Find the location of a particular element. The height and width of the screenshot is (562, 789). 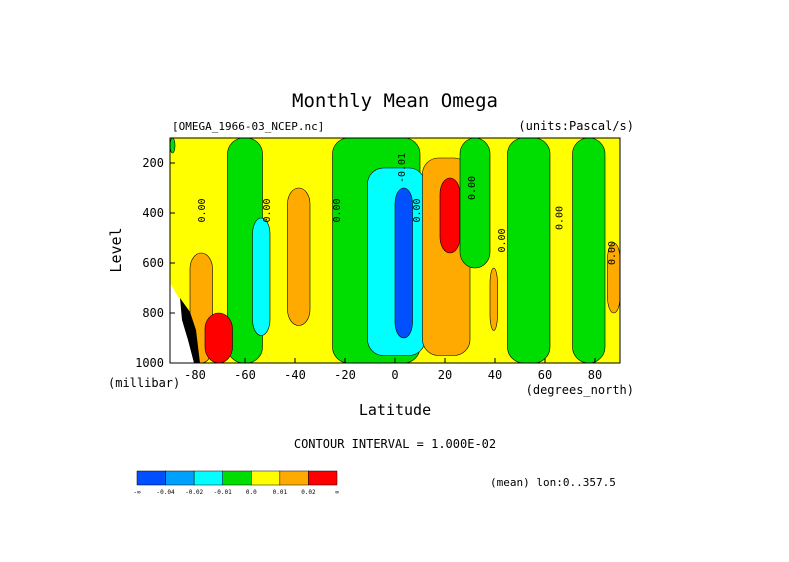

colorbar-tick-3: -0.01 is located at coordinates (223, 492).